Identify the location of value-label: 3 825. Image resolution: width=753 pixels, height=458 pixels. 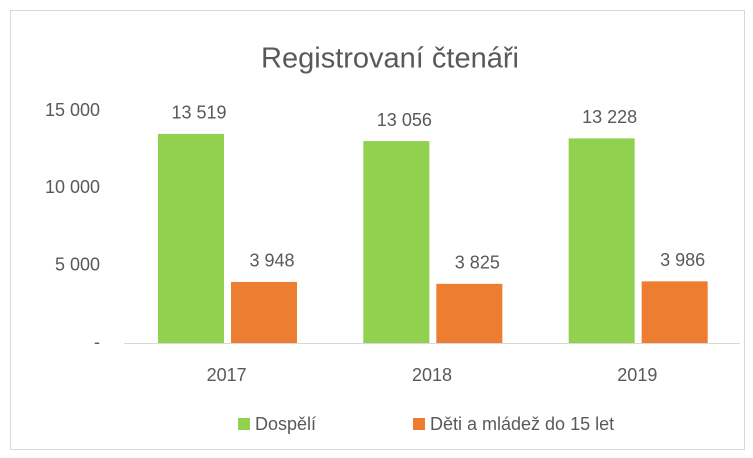
(477, 263).